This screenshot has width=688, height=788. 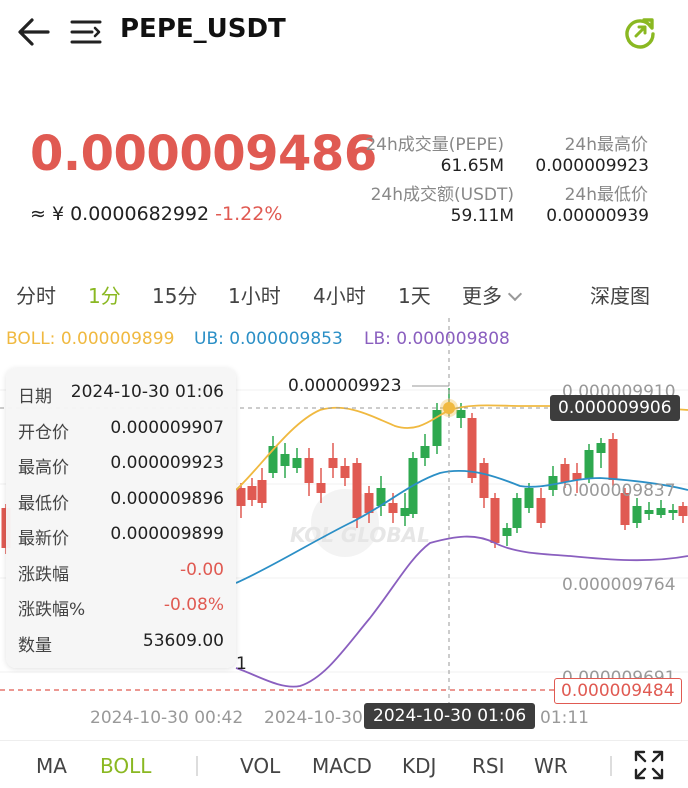 What do you see at coordinates (197, 766) in the screenshot?
I see `separator` at bounding box center [197, 766].